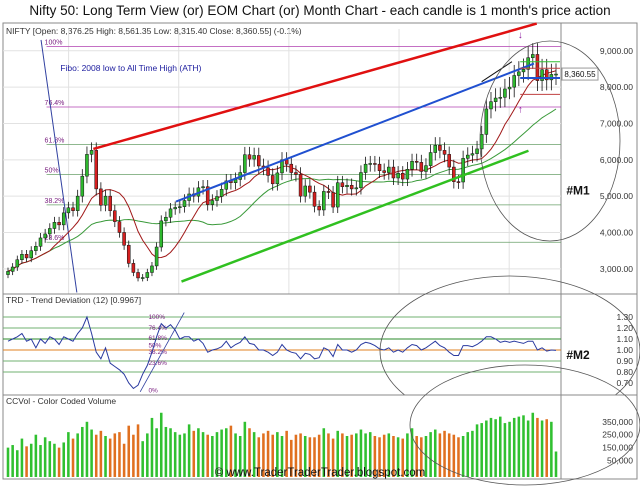 The width and height of the screenshot is (640, 490). What do you see at coordinates (55, 140) in the screenshot?
I see `price-fib-label: 61.8%` at bounding box center [55, 140].